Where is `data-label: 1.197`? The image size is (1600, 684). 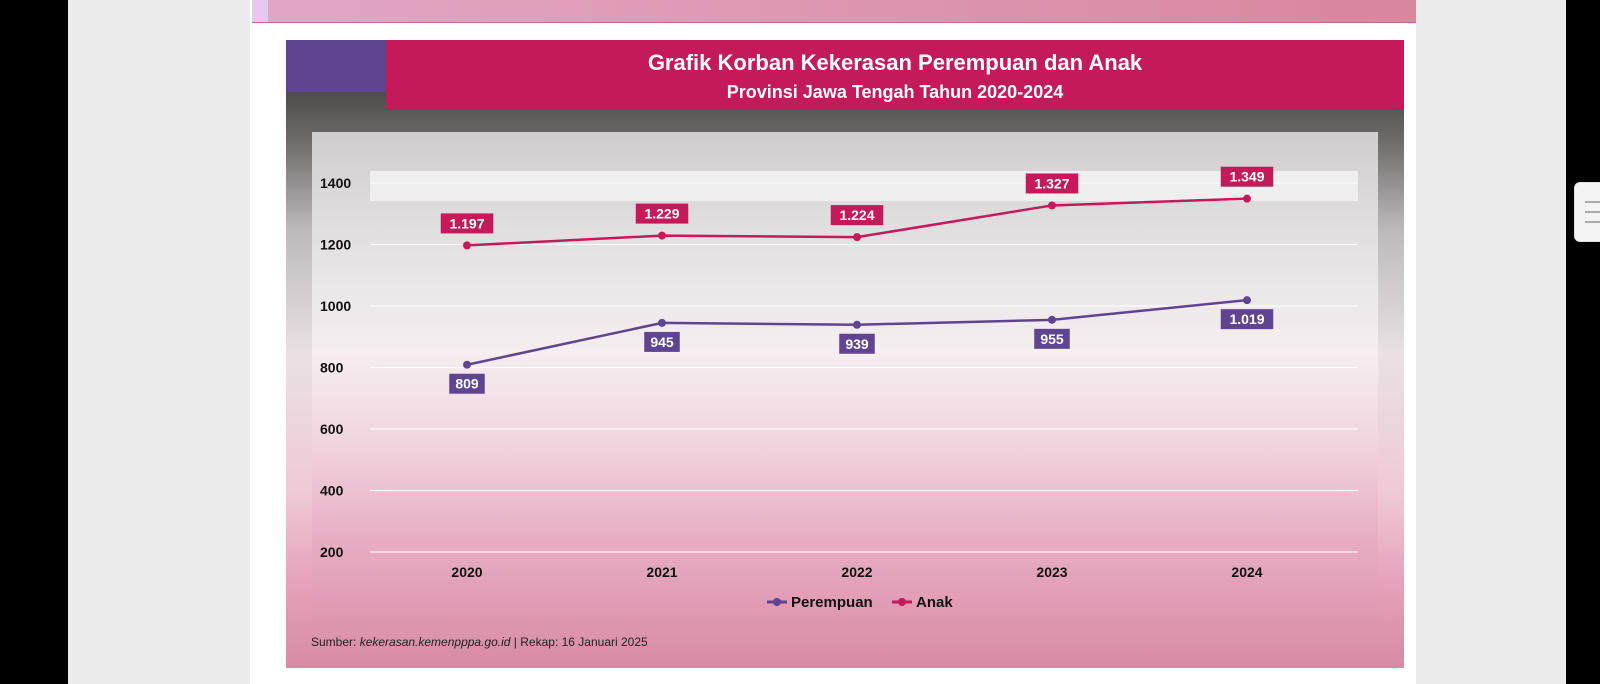
data-label: 1.197 is located at coordinates (466, 223).